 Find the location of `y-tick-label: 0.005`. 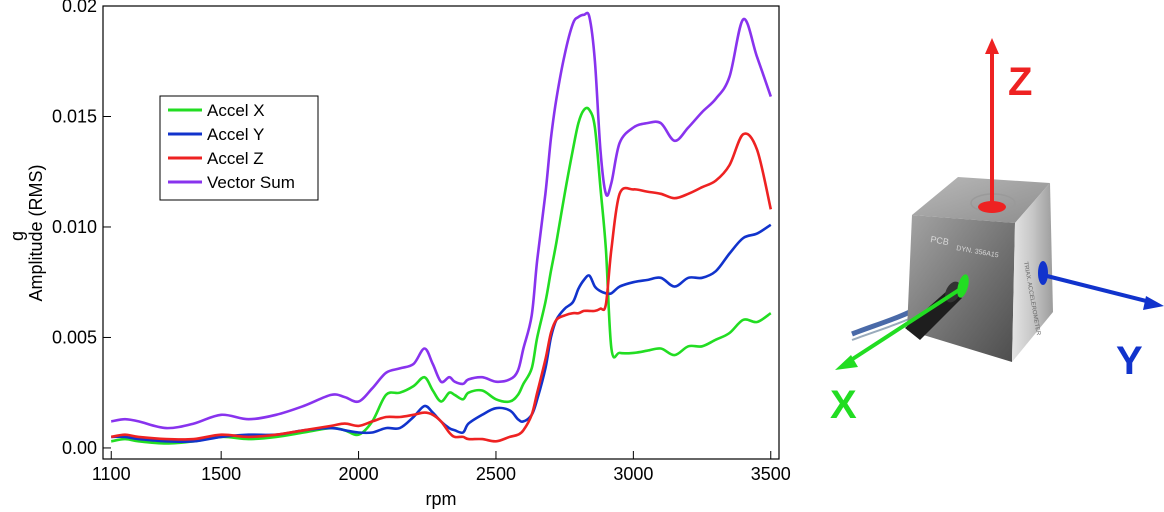

y-tick-label: 0.005 is located at coordinates (74, 337).